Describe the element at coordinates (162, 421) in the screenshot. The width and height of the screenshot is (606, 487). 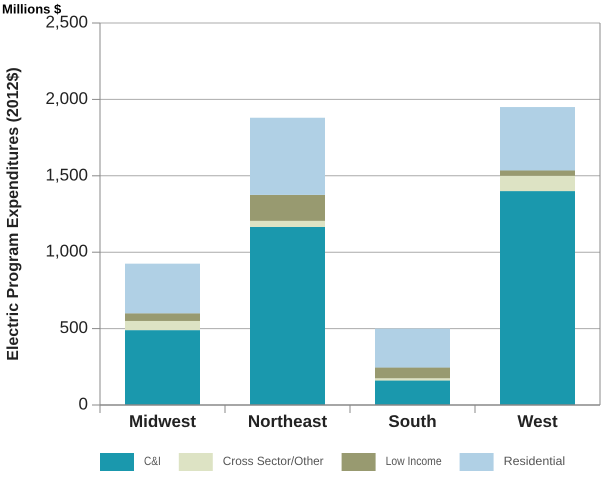
I see `x-tick-label: Midwest` at that location.